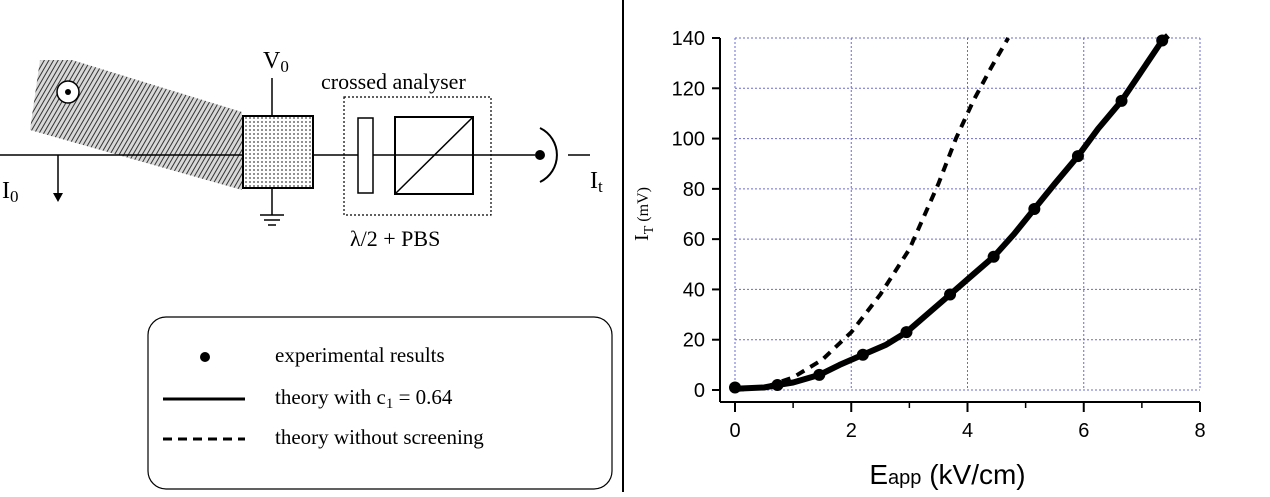 The width and height of the screenshot is (1270, 497). I want to click on crystal-sample, so click(278, 152).